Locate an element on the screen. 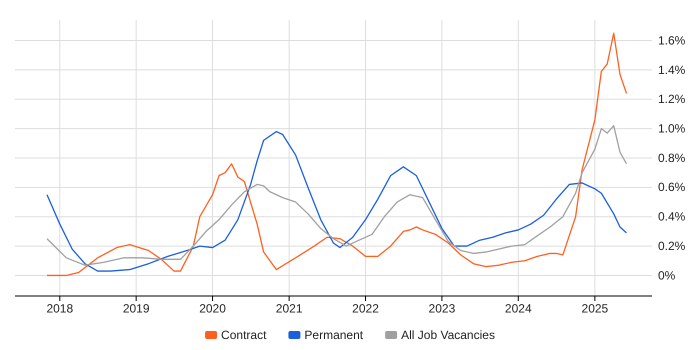  y-tick-label: 1.0% is located at coordinates (672, 128).